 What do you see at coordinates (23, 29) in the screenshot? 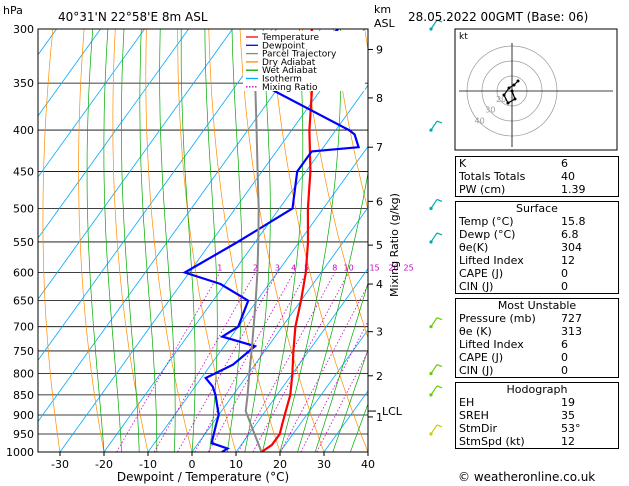
I see `pressure-tick-label: 300` at bounding box center [23, 29].